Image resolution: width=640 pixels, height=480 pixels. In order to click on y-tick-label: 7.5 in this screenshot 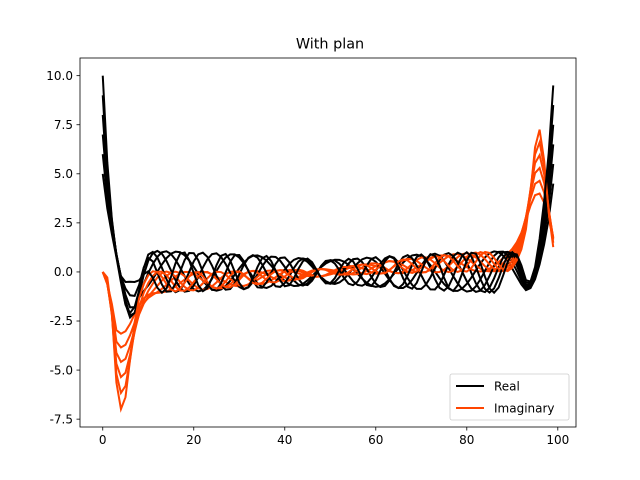, I will do `click(63, 125)`.